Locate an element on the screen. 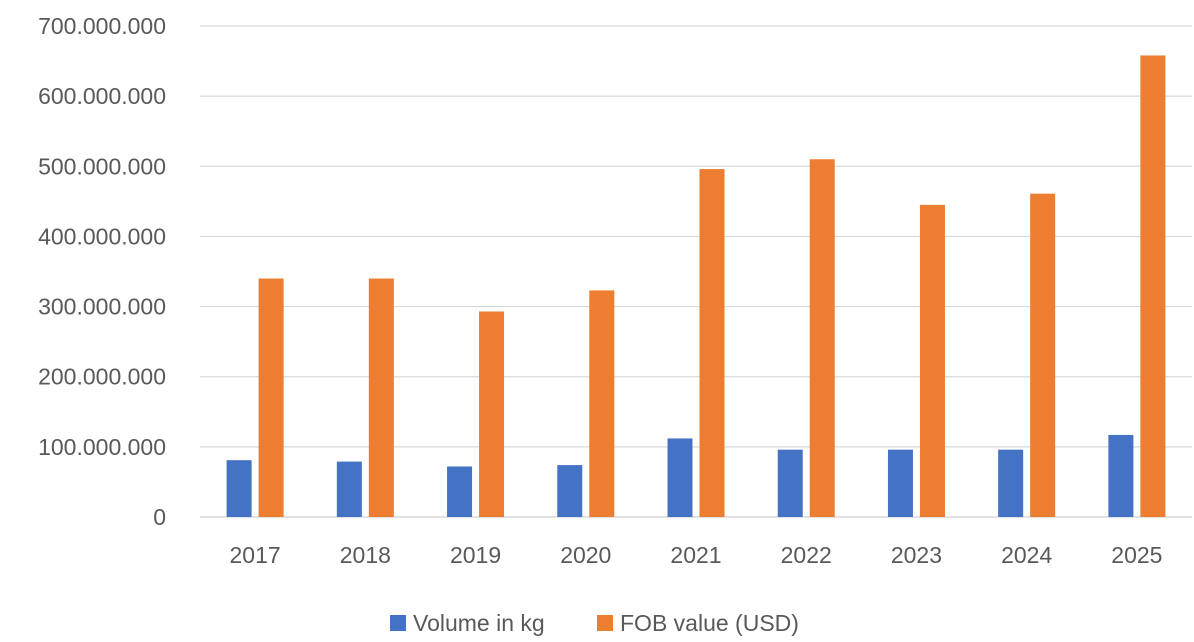 The image size is (1194, 642). x-tick-label: 2021 is located at coordinates (695, 555).